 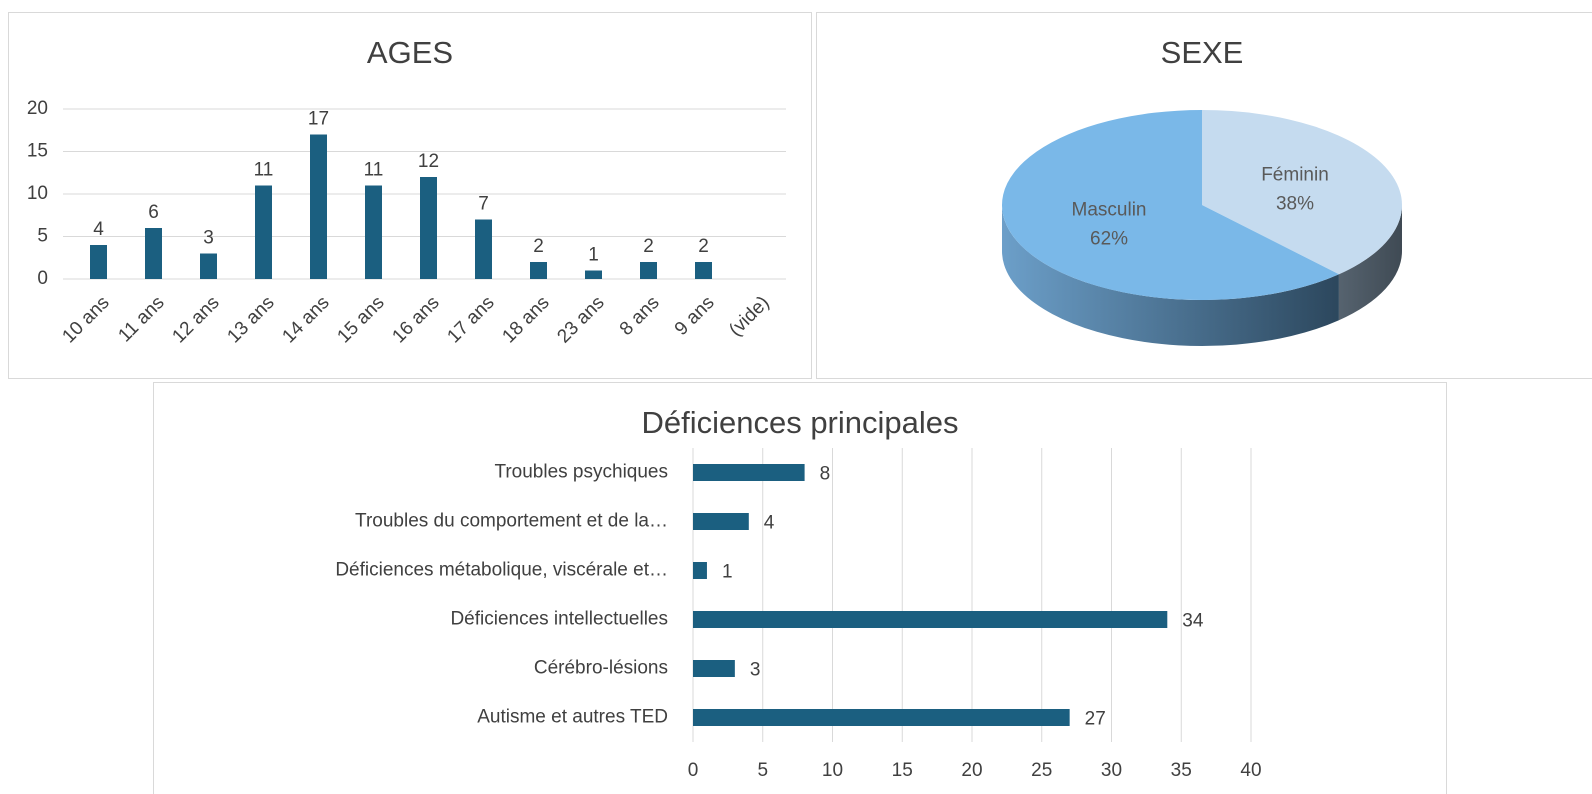 What do you see at coordinates (1109, 239) in the screenshot?
I see `pie-value-label: 62%` at bounding box center [1109, 239].